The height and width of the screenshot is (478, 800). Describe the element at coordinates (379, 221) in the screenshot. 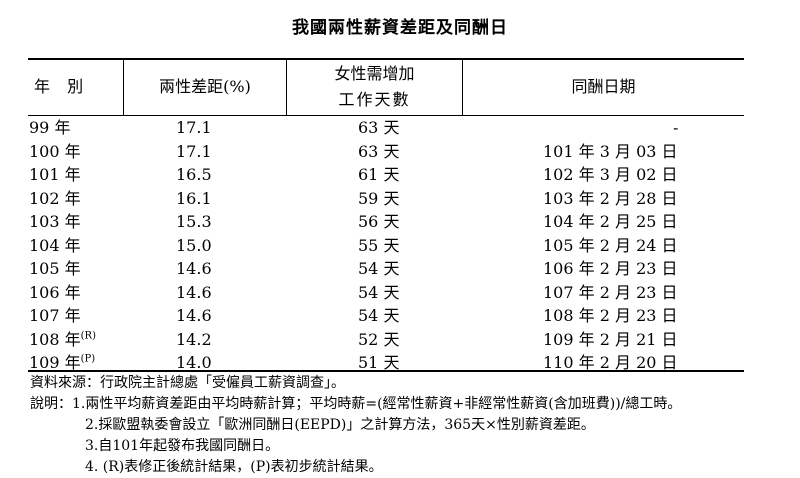

I see `row-days: 56 天` at that location.